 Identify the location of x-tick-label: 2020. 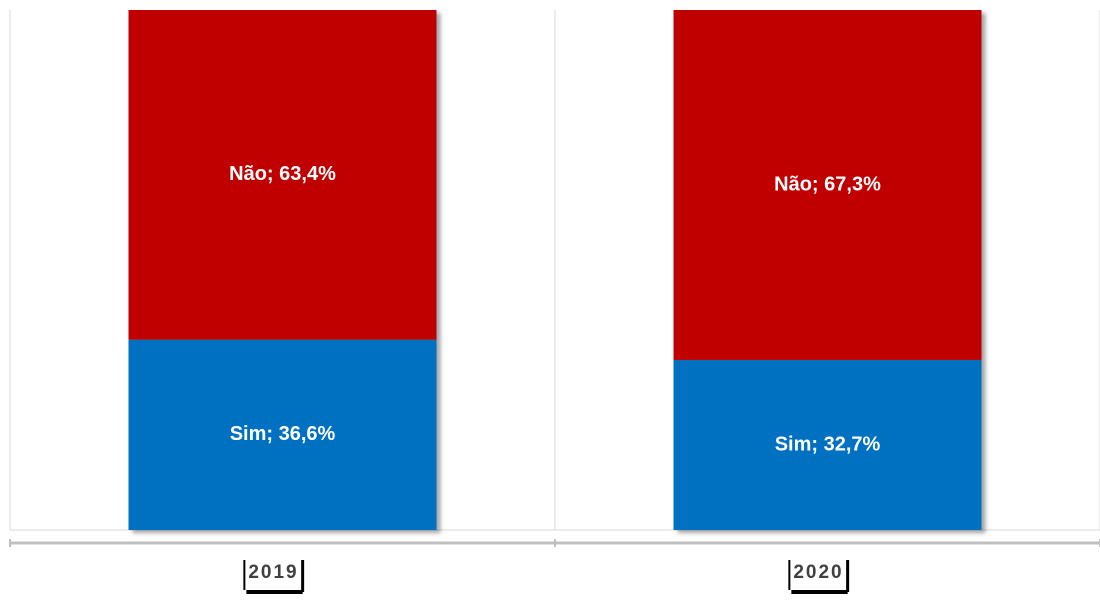
(818, 572).